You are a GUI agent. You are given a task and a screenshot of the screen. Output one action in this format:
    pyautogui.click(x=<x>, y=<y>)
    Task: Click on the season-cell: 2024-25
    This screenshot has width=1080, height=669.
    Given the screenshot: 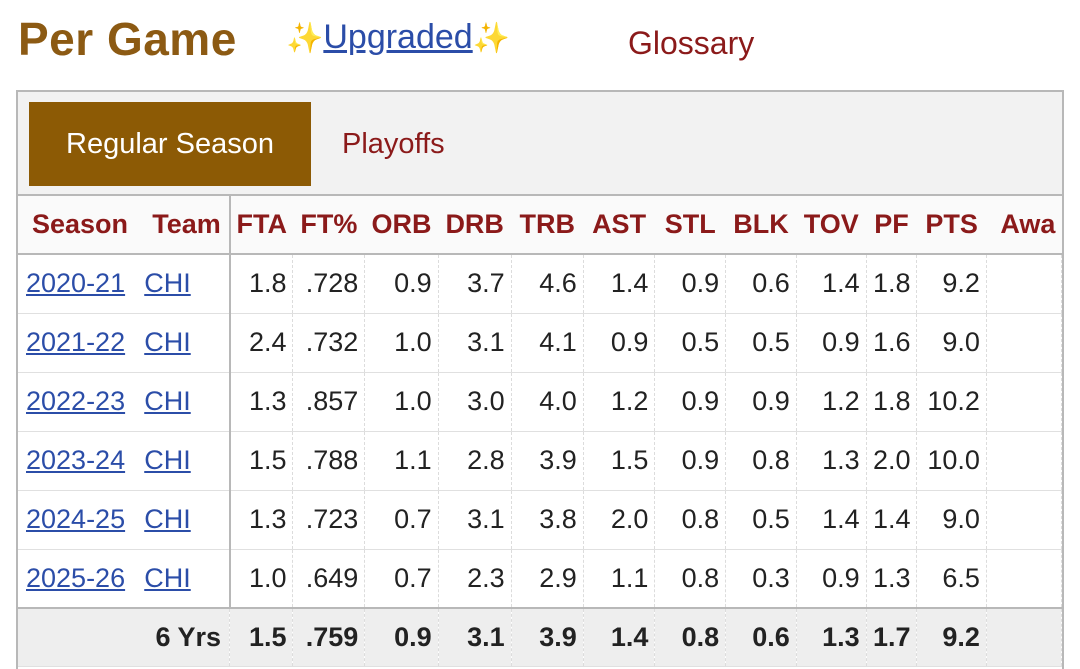 What is the action you would take?
    pyautogui.click(x=78, y=520)
    